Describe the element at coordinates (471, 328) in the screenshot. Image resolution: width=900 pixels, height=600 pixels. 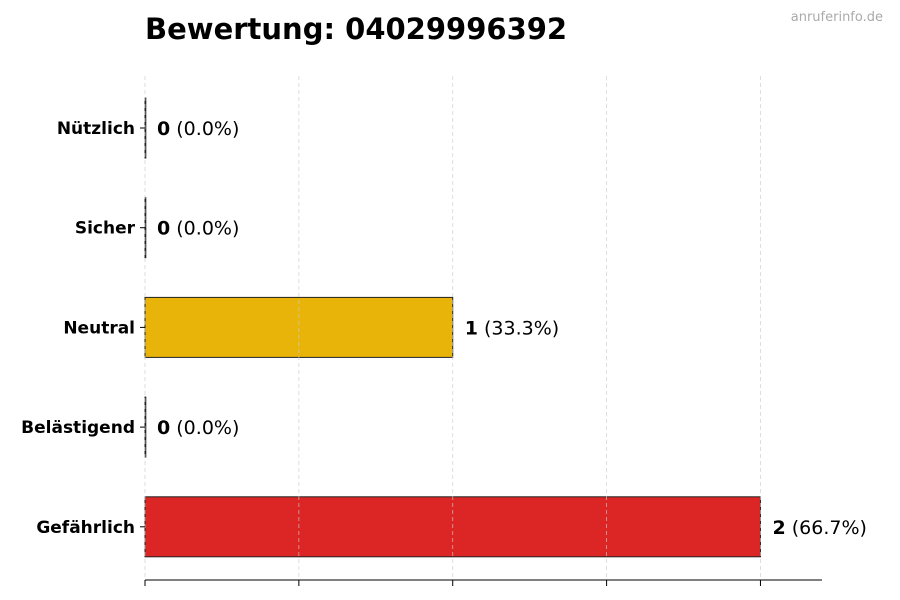
I see `count-label: 1` at that location.